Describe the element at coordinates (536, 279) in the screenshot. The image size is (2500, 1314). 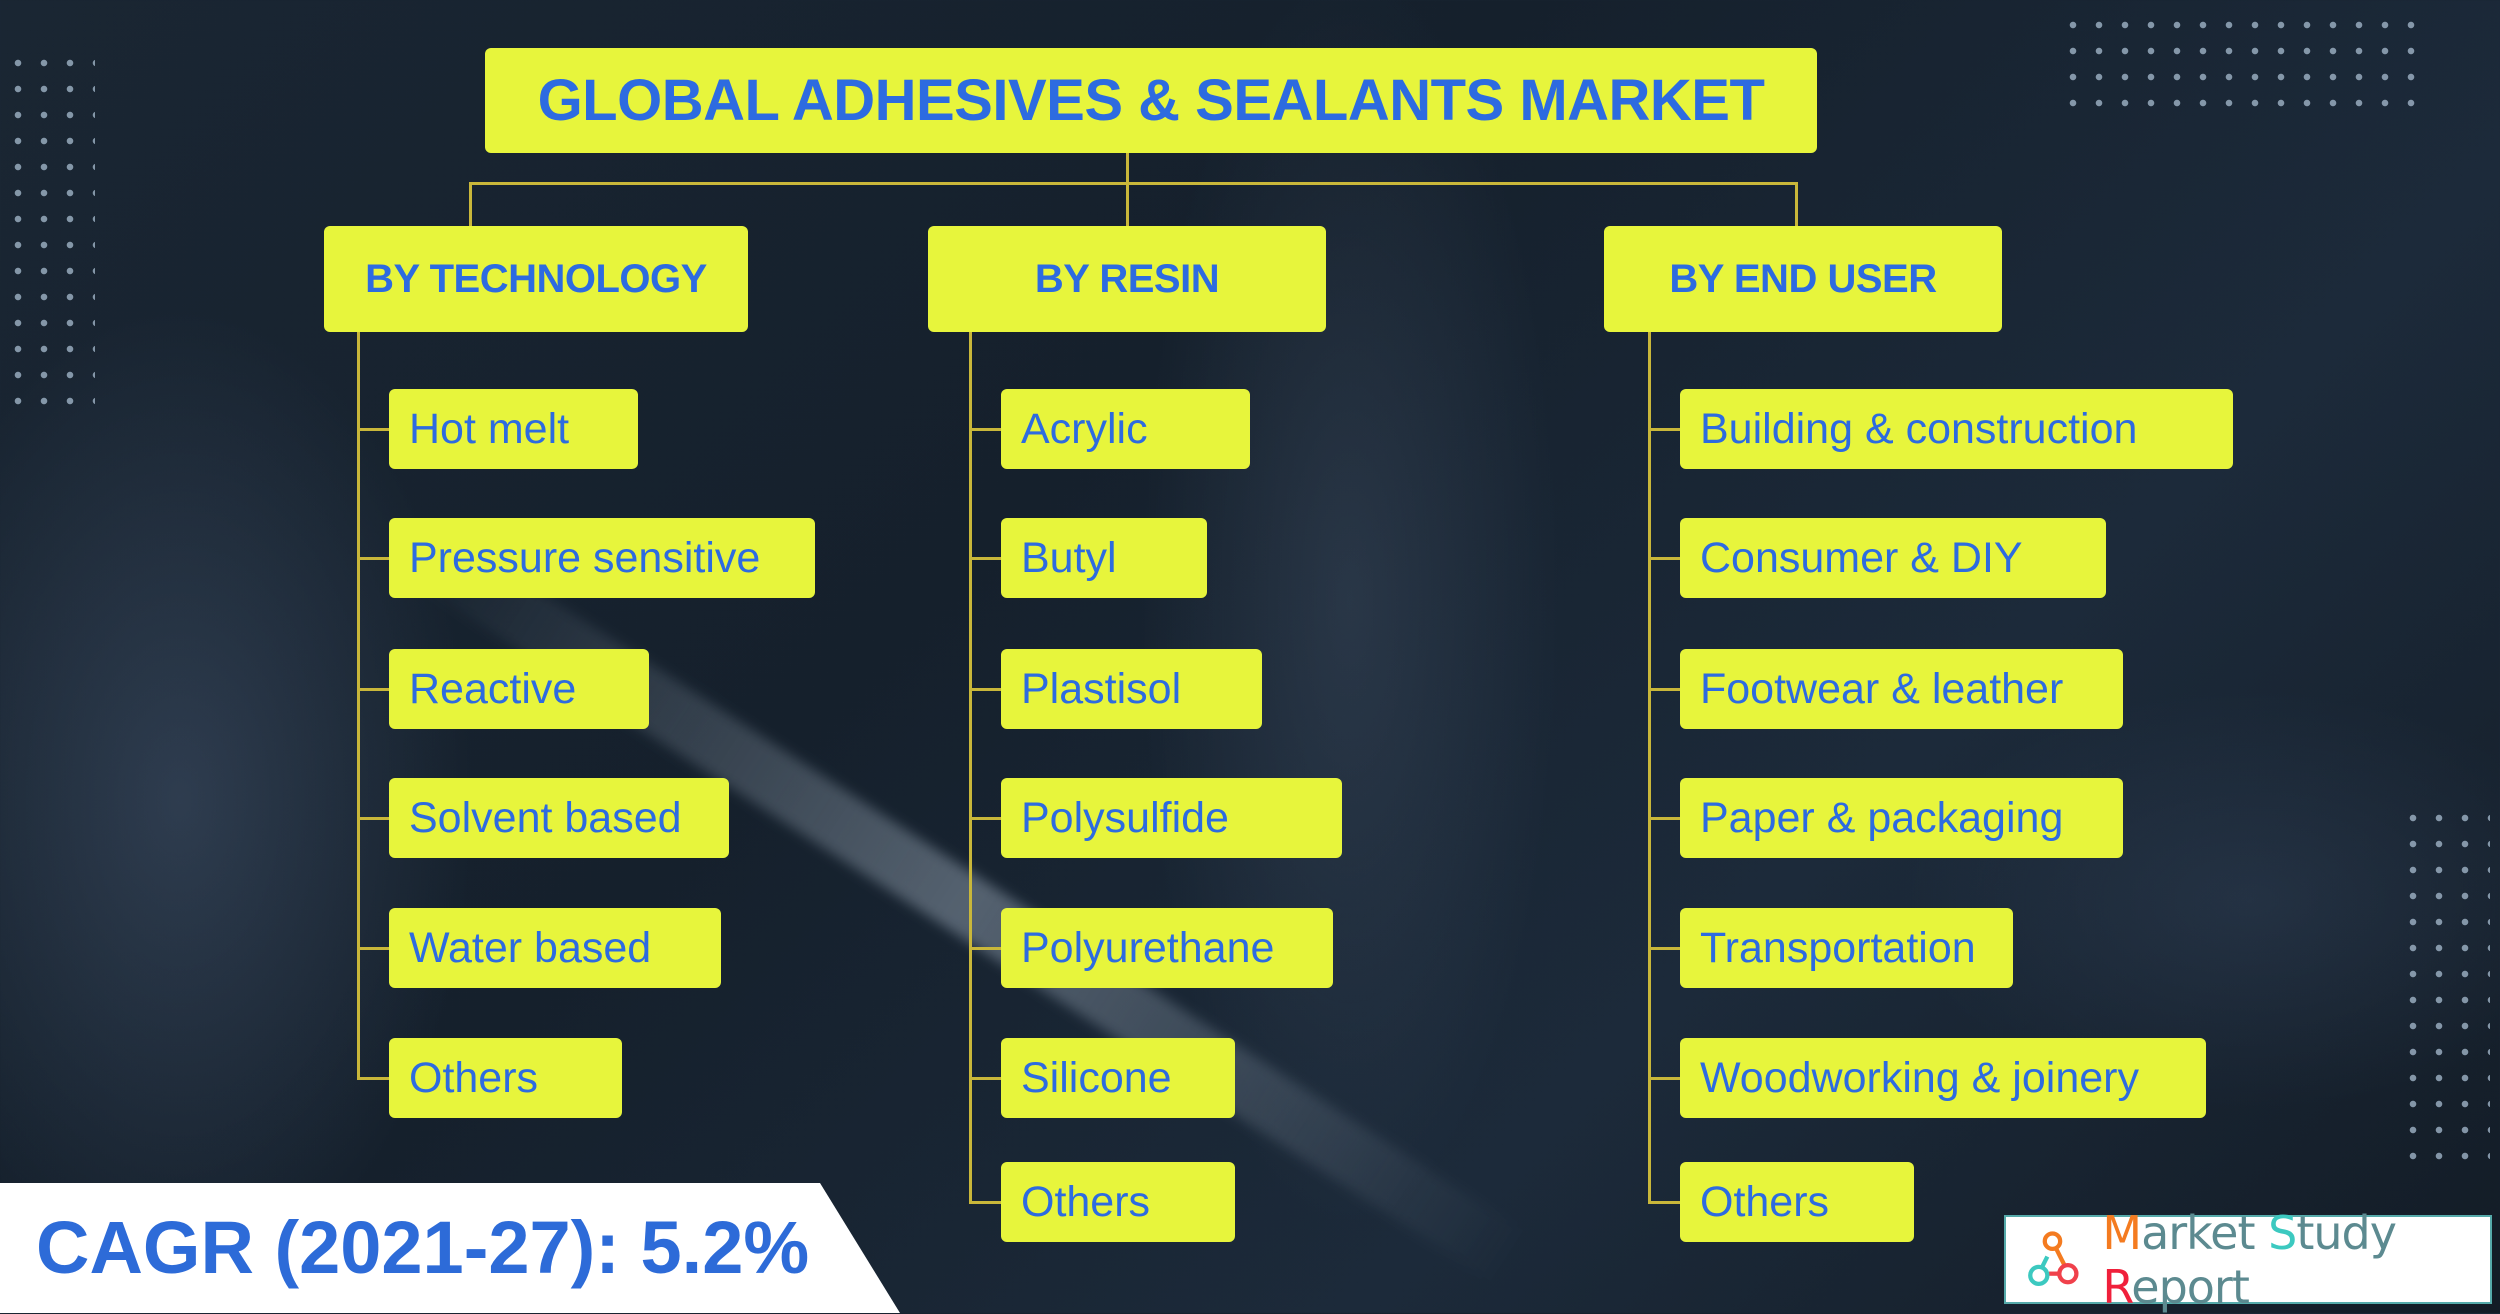
I see `category-by-technology: BY TECHNOLOGY` at that location.